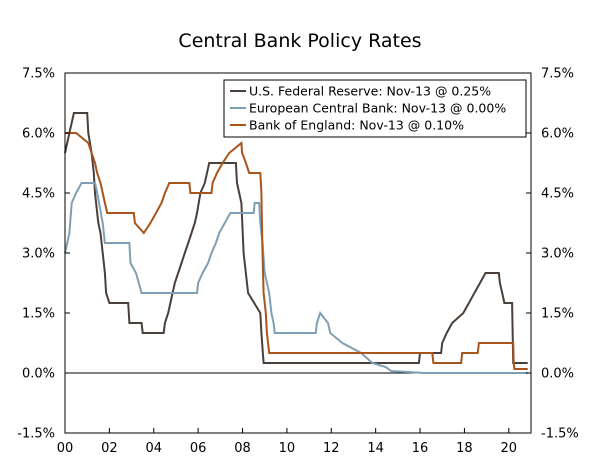 The width and height of the screenshot is (600, 467). I want to click on y-tick-label-left: 3.0%, so click(38, 254).